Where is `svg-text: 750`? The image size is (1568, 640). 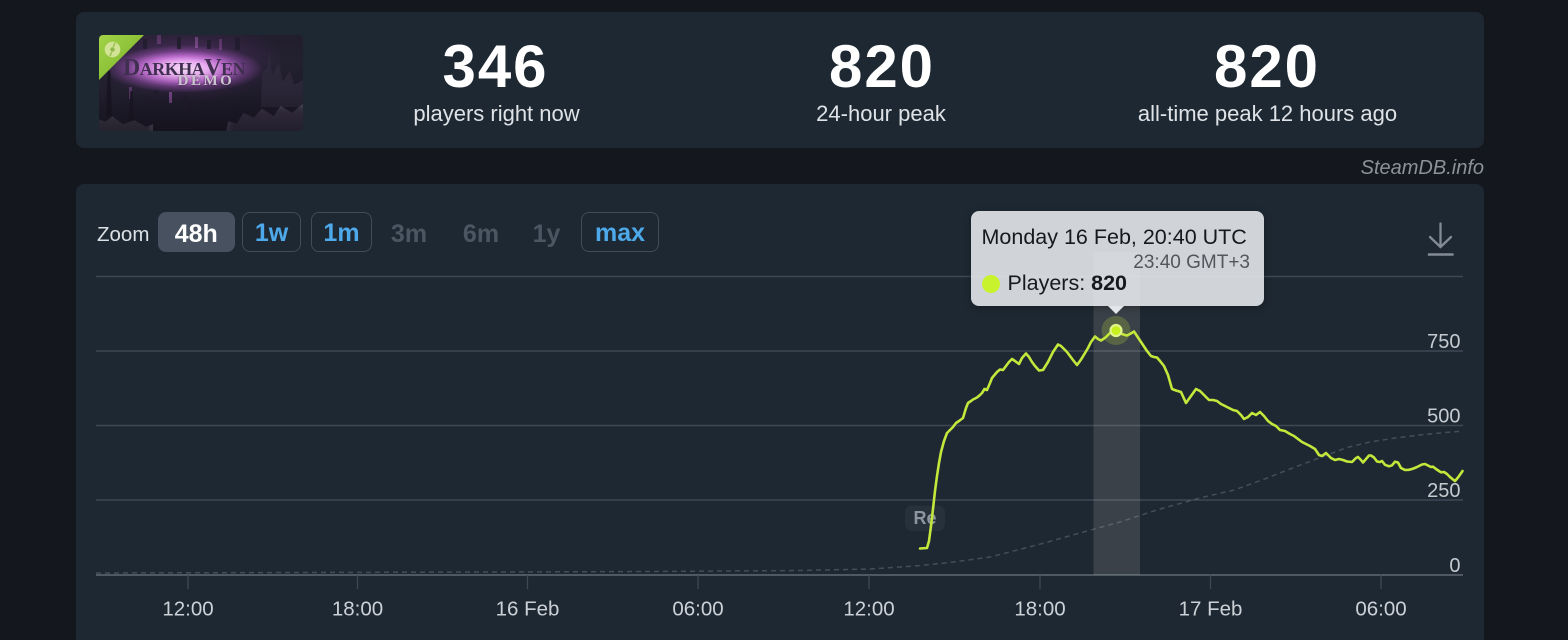 svg-text: 750 is located at coordinates (1443, 342).